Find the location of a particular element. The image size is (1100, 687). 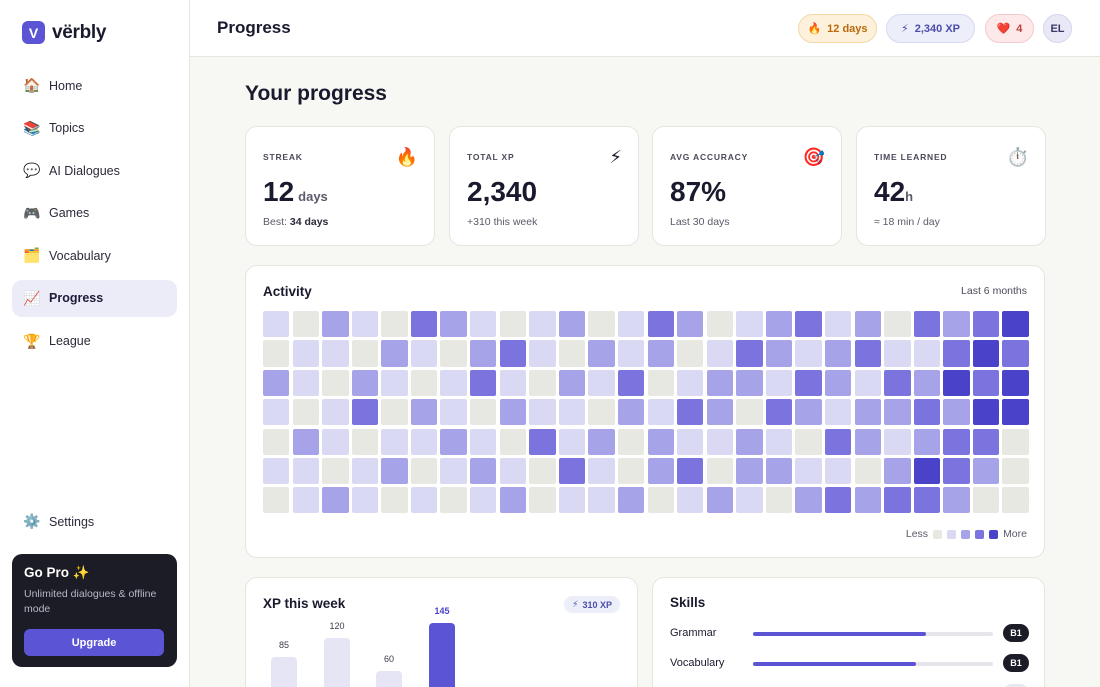

stat-number: 2,340 is located at coordinates (502, 191).